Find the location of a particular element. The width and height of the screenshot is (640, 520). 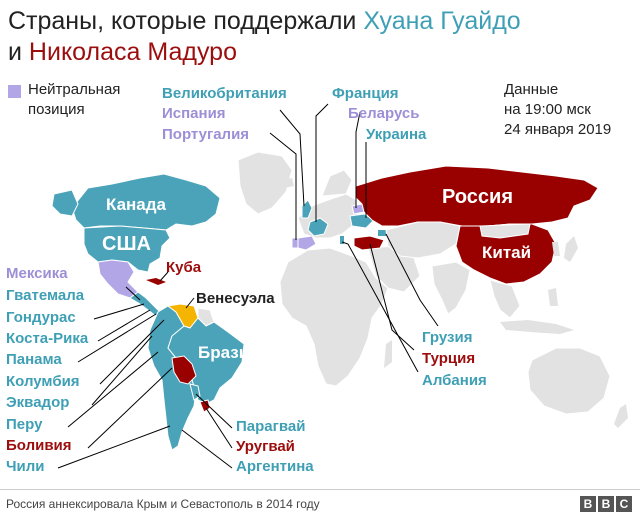

label-chile: Чили is located at coordinates (25, 466).